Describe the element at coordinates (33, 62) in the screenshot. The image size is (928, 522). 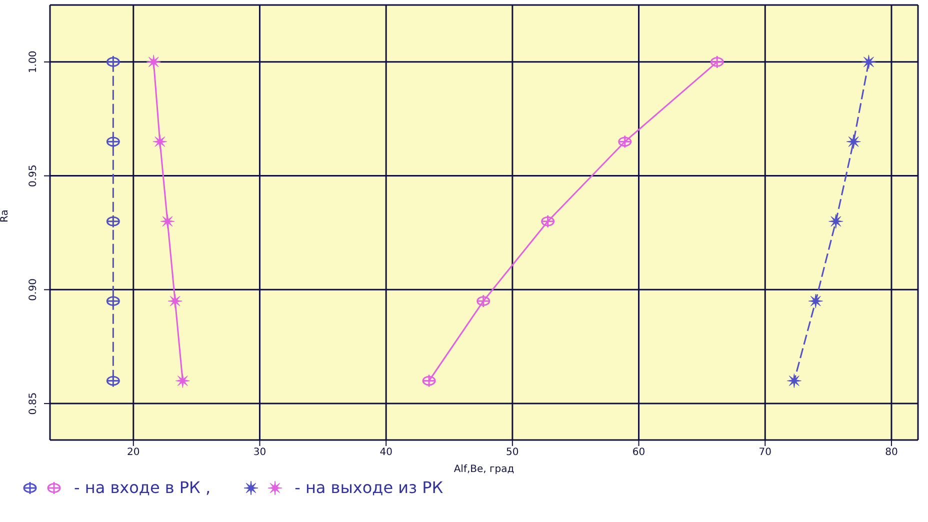
I see `y-tick-label: 1.00` at that location.